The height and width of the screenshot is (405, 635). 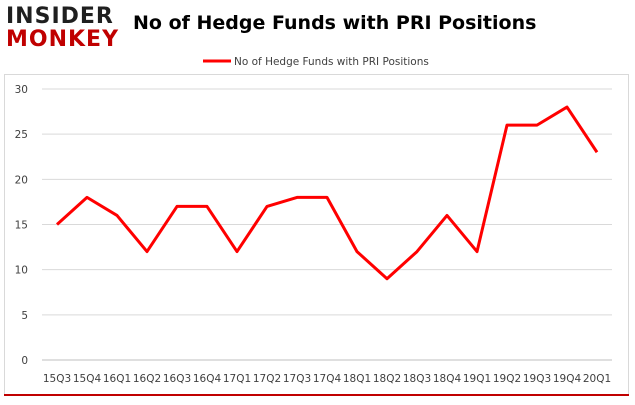 I want to click on x-tick-label: 17Q3, so click(x=297, y=379).